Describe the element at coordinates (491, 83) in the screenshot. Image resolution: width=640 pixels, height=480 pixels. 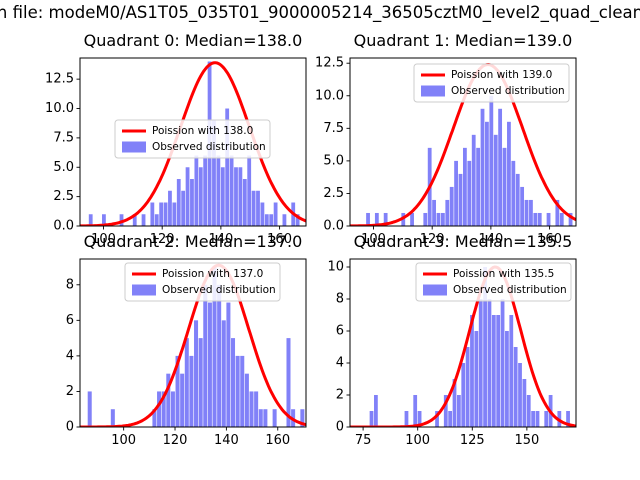
I see `legend: Poission with 139.0 Observed distribution` at that location.